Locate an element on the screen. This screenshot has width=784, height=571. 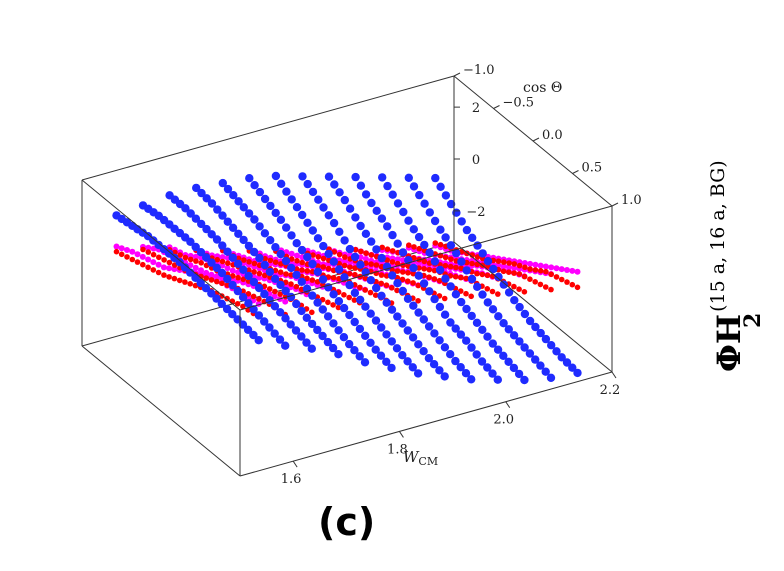
x-tick-label: 2.2 is located at coordinates (610, 390).